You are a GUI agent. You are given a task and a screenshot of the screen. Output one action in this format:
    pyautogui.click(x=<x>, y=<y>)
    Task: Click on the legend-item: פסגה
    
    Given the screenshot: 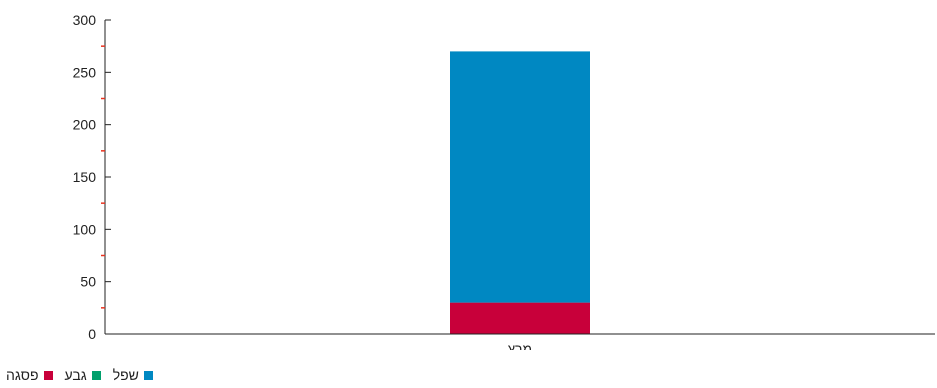 What is the action you would take?
    pyautogui.click(x=29, y=375)
    